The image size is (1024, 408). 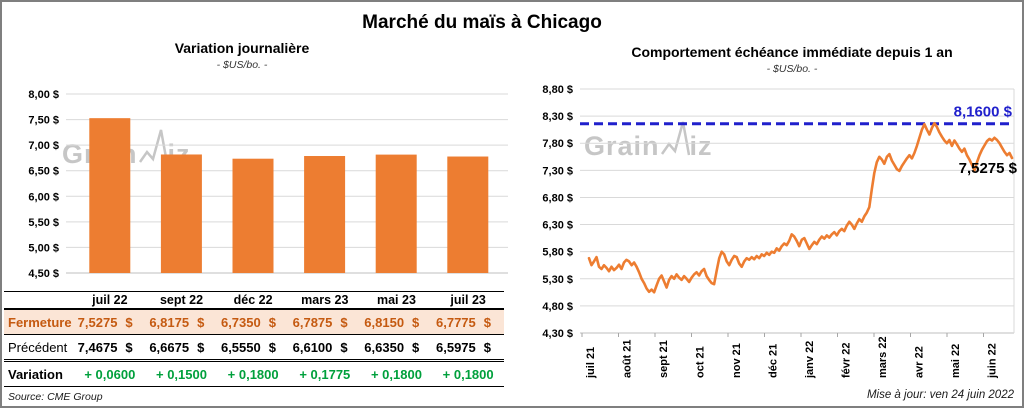 What do you see at coordinates (396, 300) in the screenshot?
I see `table-column-header: mai 23` at bounding box center [396, 300].